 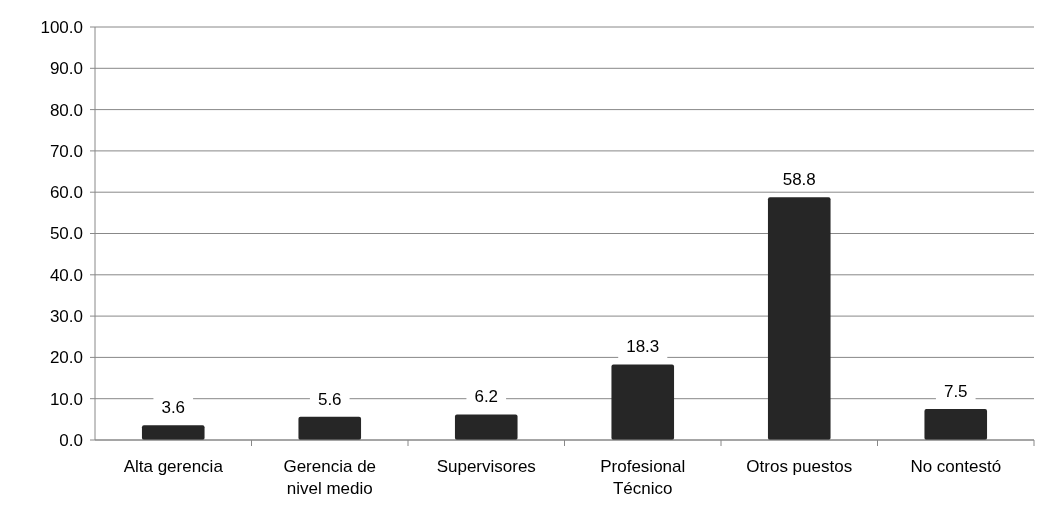 What do you see at coordinates (643, 347) in the screenshot?
I see `data-label: 18.3` at bounding box center [643, 347].